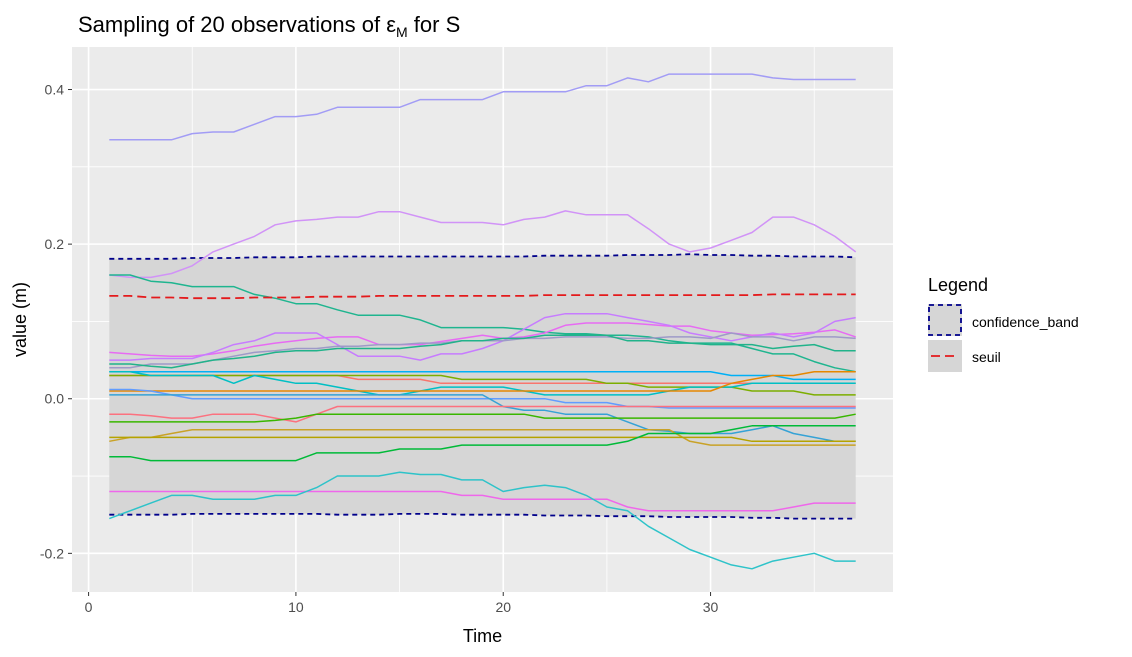 The height and width of the screenshot is (657, 1132). Describe the element at coordinates (391, 24) in the screenshot. I see `title-symbol: ε` at that location.